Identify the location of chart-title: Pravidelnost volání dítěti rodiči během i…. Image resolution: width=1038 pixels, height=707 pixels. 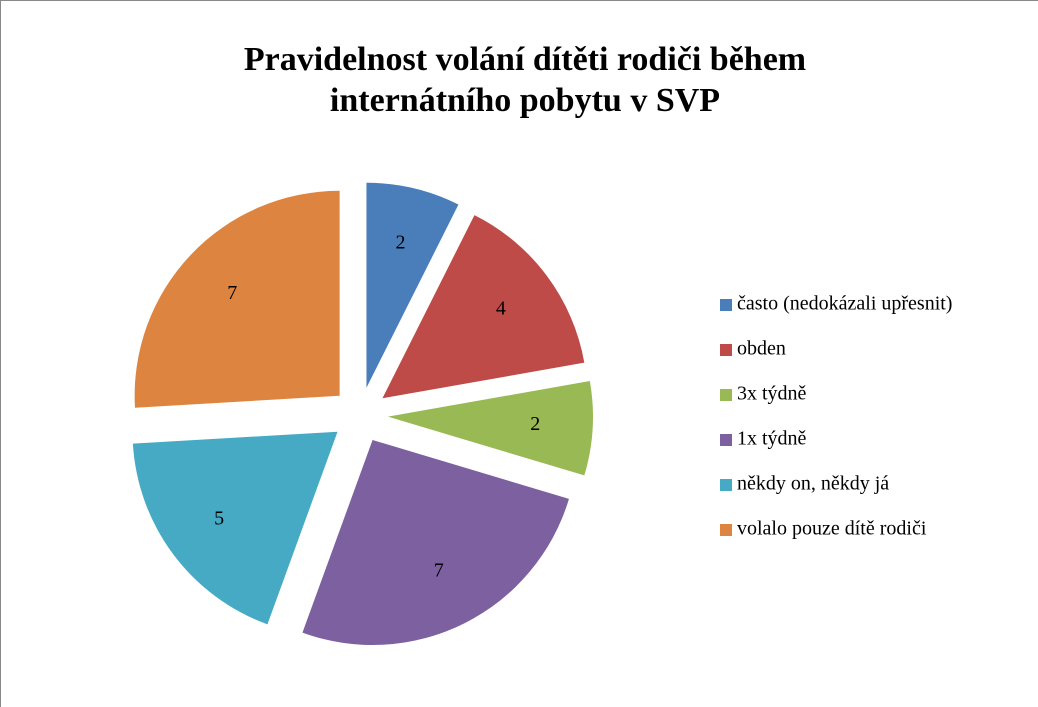
(525, 80).